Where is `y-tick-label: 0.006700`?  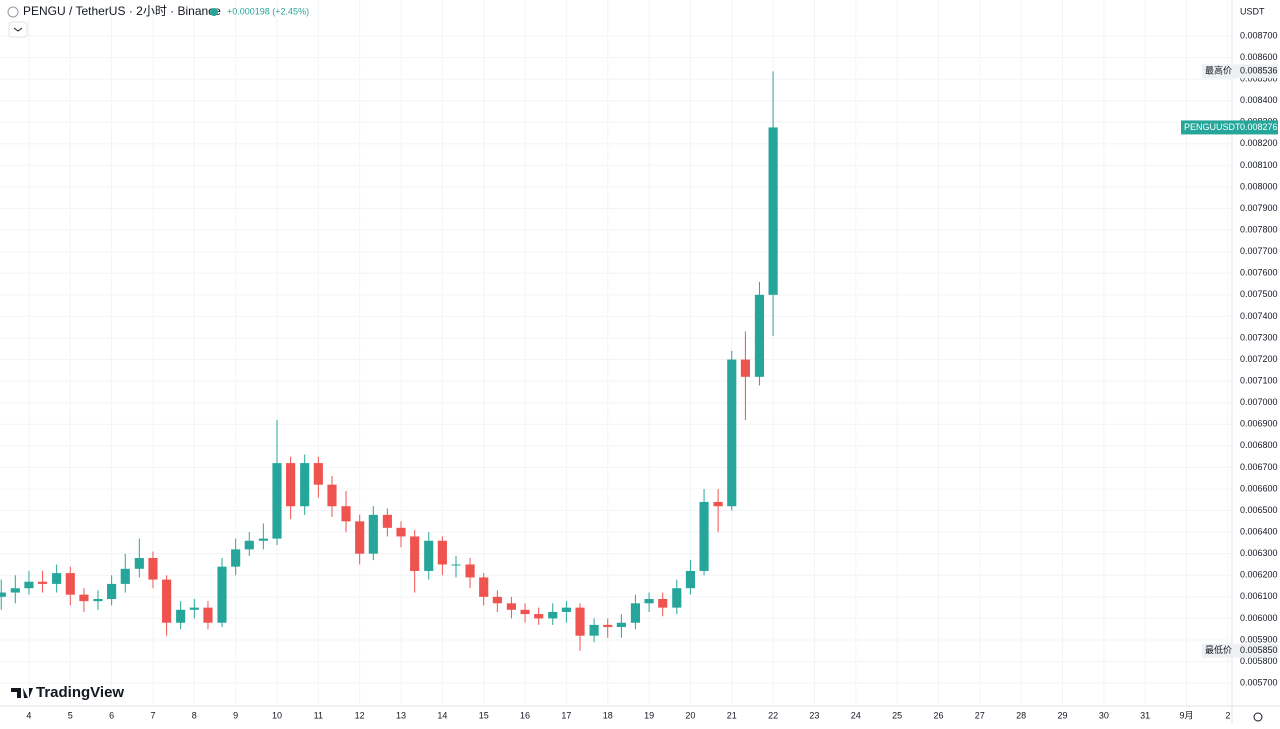
y-tick-label: 0.006700 is located at coordinates (1259, 467).